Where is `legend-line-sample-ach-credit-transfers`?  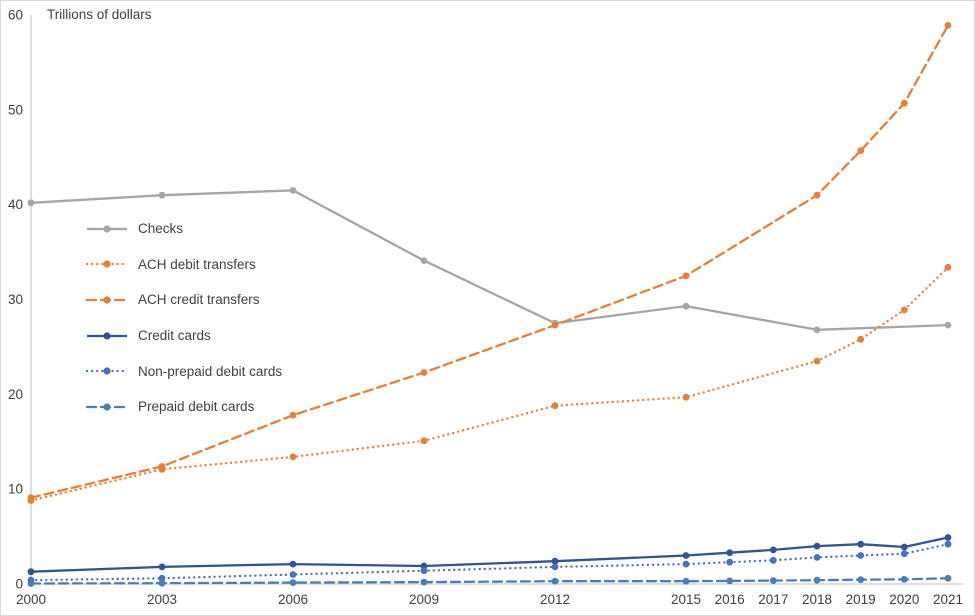 legend-line-sample-ach-credit-transfers is located at coordinates (107, 300).